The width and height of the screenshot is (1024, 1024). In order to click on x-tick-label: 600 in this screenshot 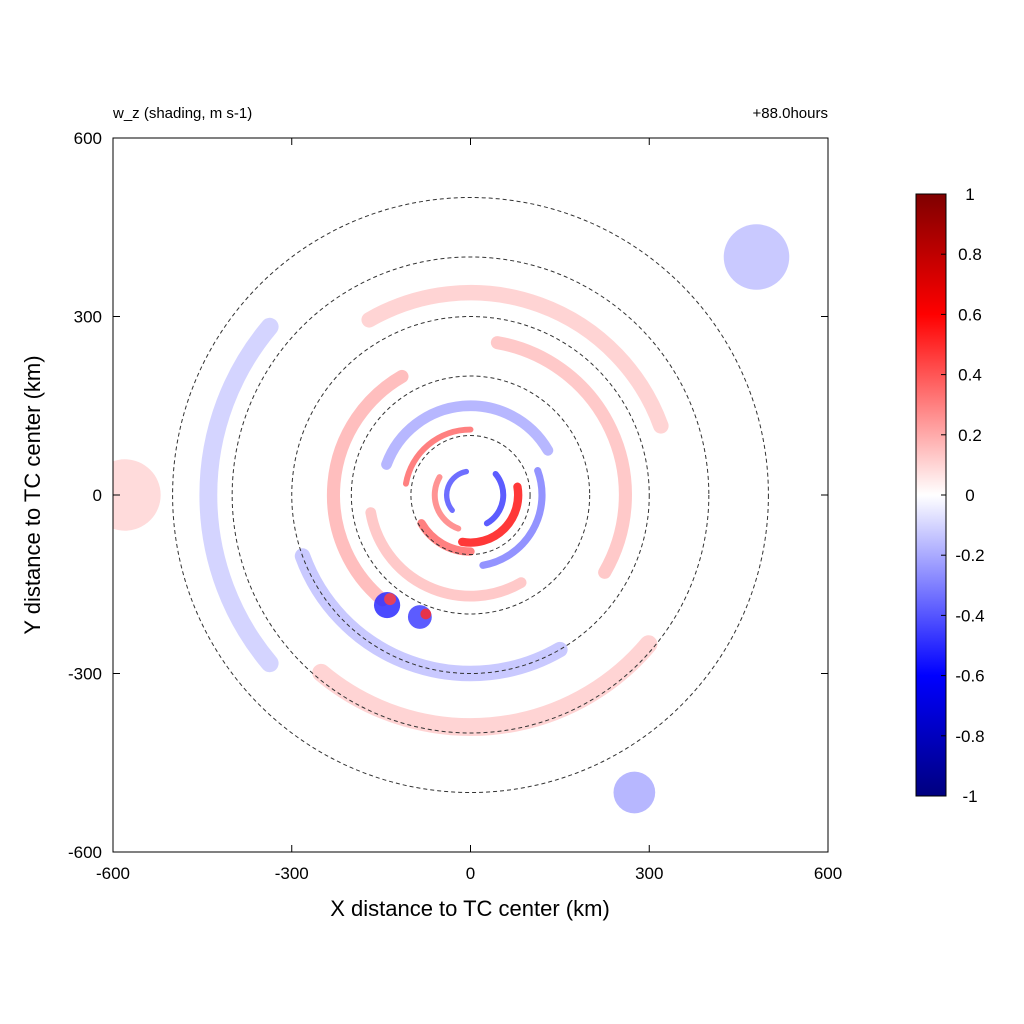, I will do `click(828, 873)`.